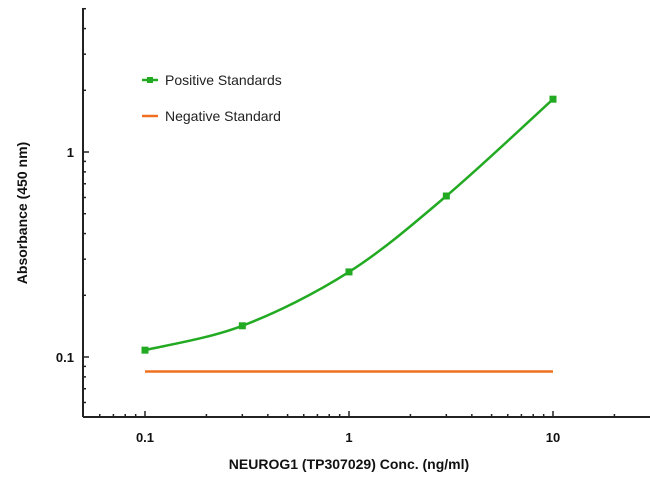 The width and height of the screenshot is (650, 487). What do you see at coordinates (22, 213) in the screenshot?
I see `y-axis-title: Absorbance (450 nm)` at bounding box center [22, 213].